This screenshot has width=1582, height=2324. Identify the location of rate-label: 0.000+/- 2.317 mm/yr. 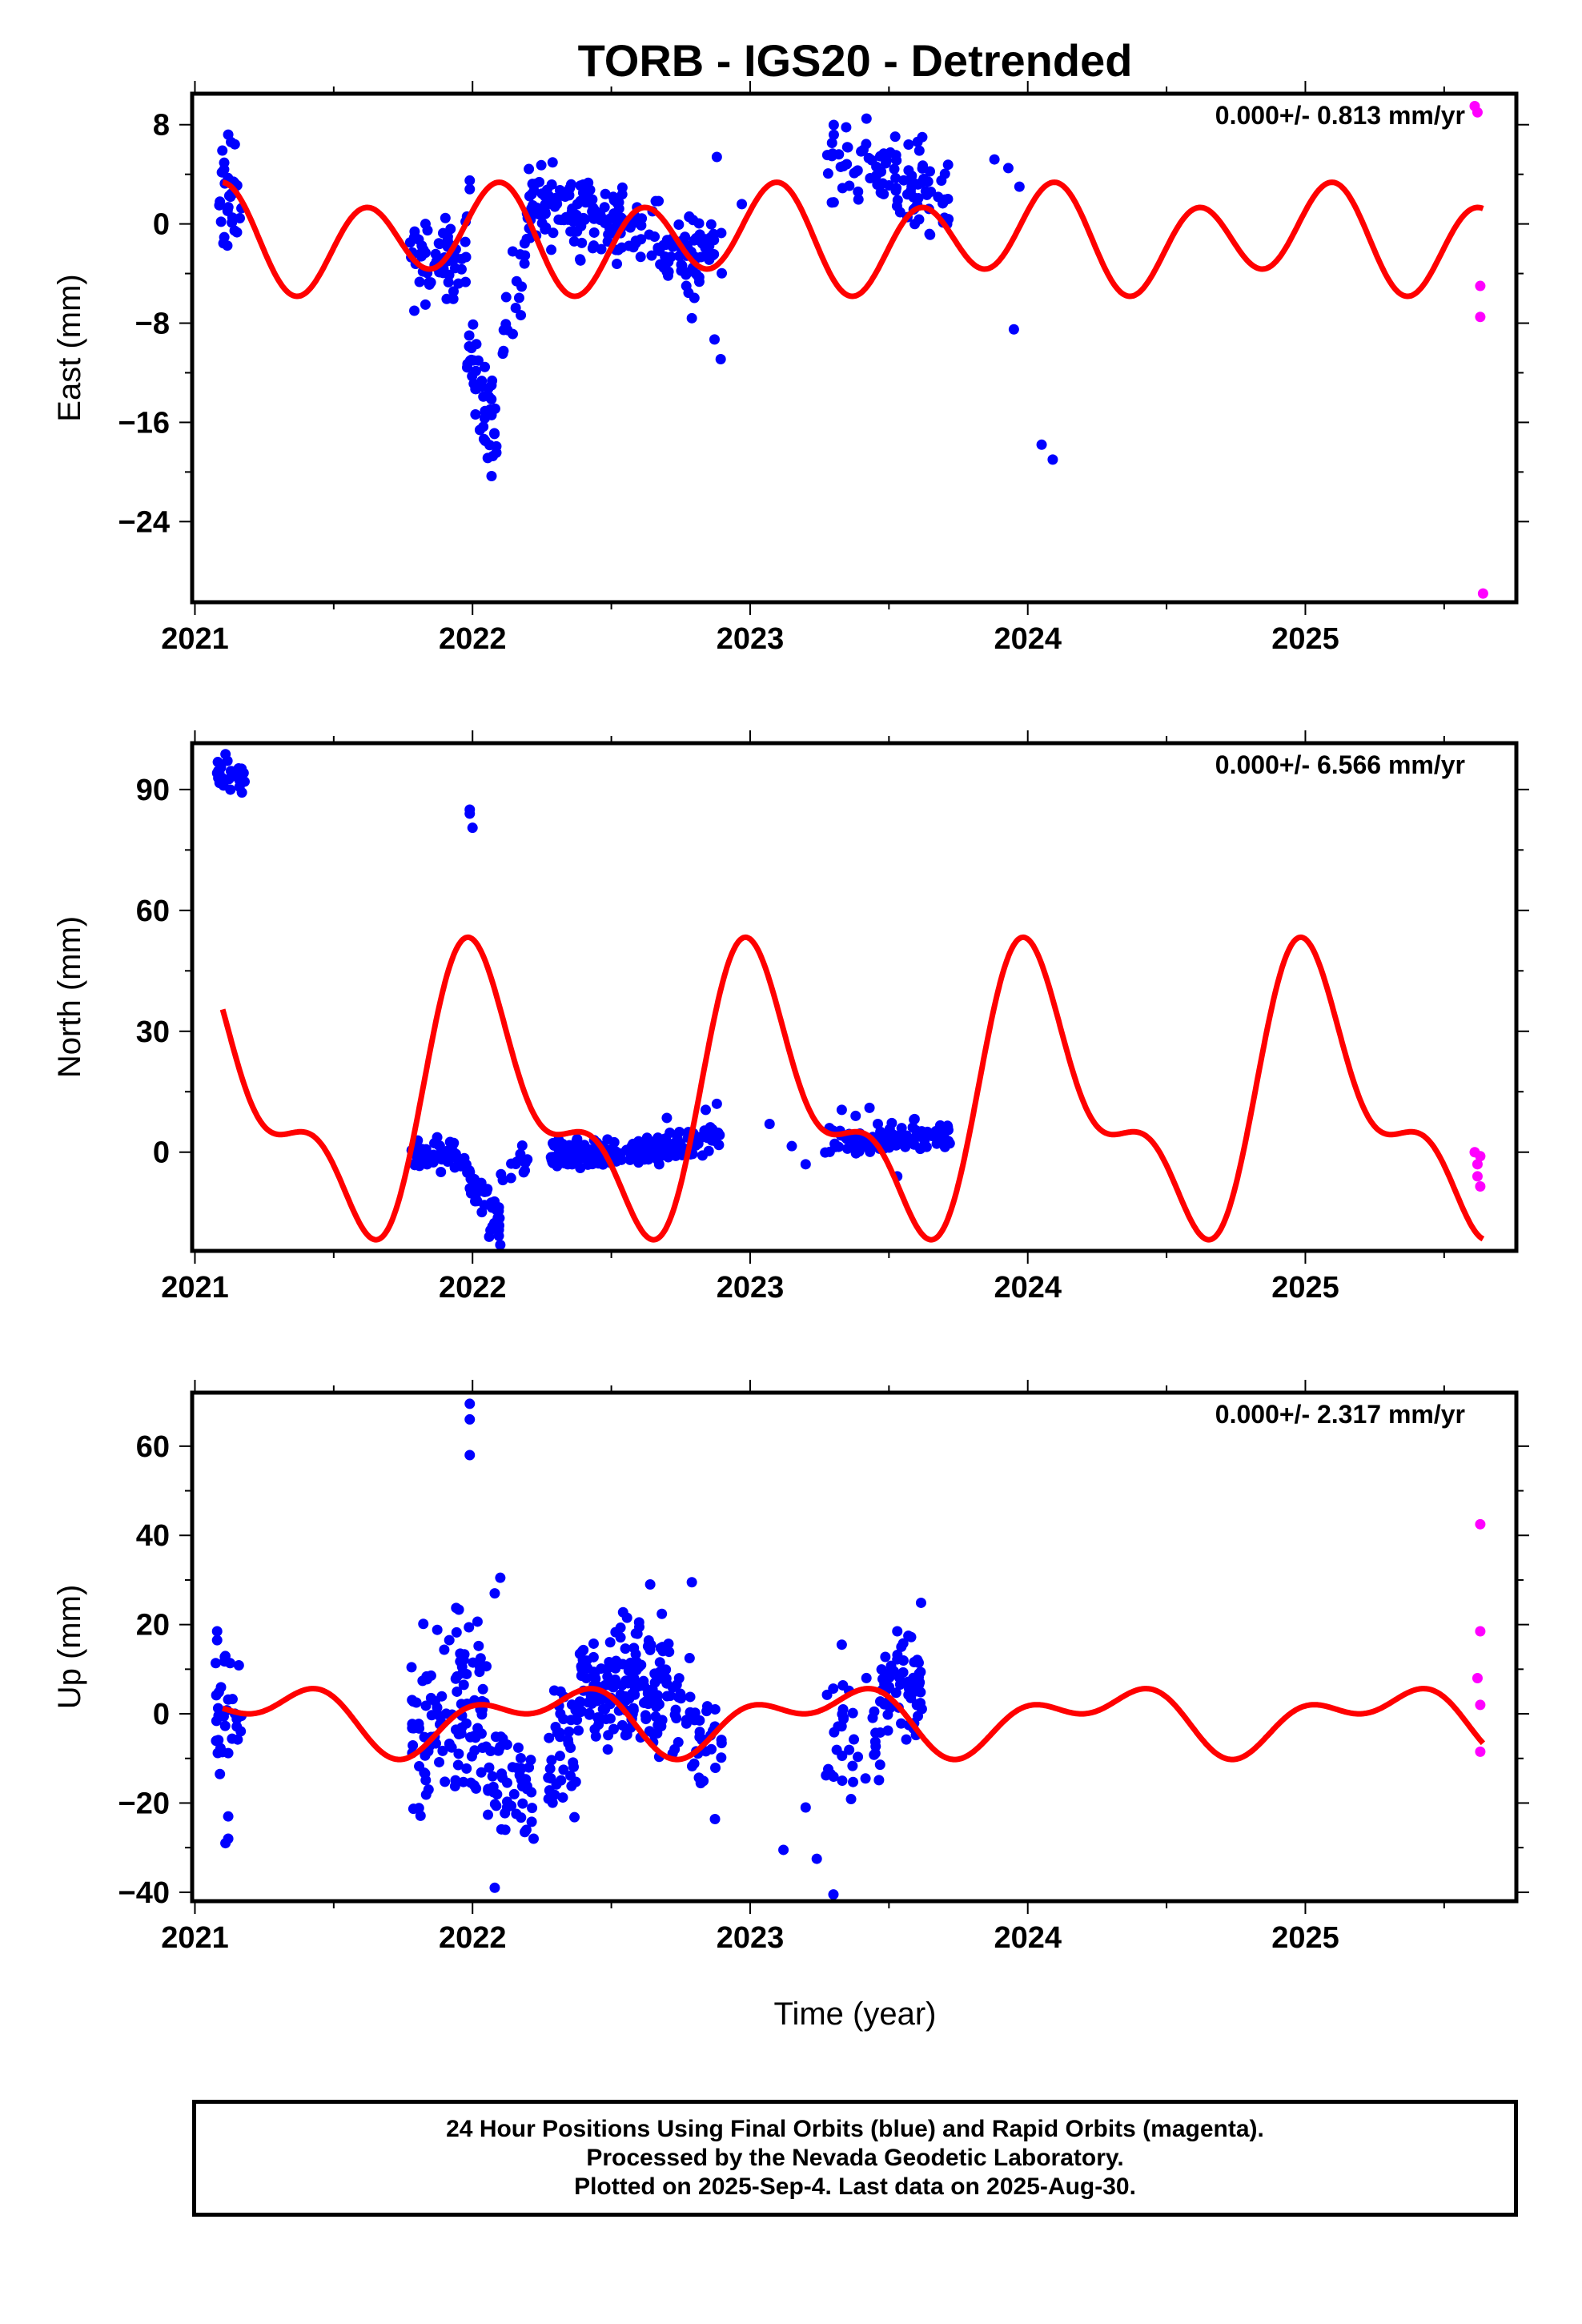
(1340, 1414).